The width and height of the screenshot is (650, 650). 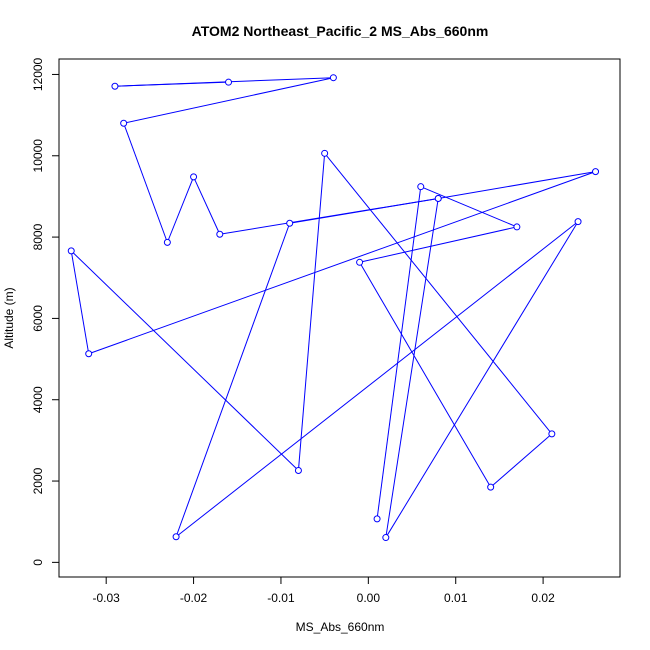 I want to click on y-tick-label: 4000, so click(x=38, y=399).